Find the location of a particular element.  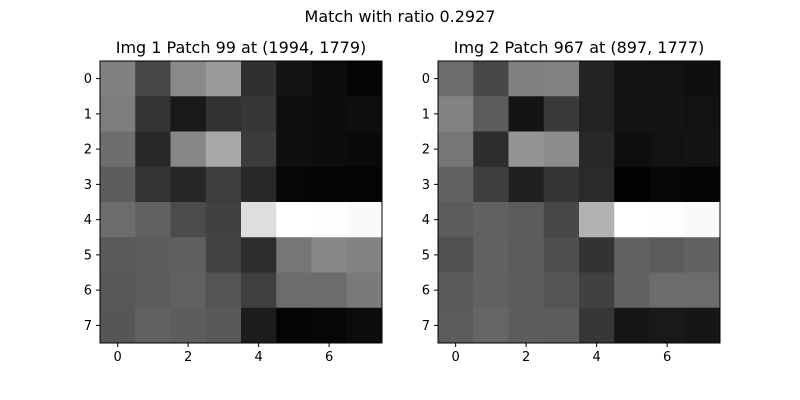

y-tick-label: 3 is located at coordinates (426, 185).